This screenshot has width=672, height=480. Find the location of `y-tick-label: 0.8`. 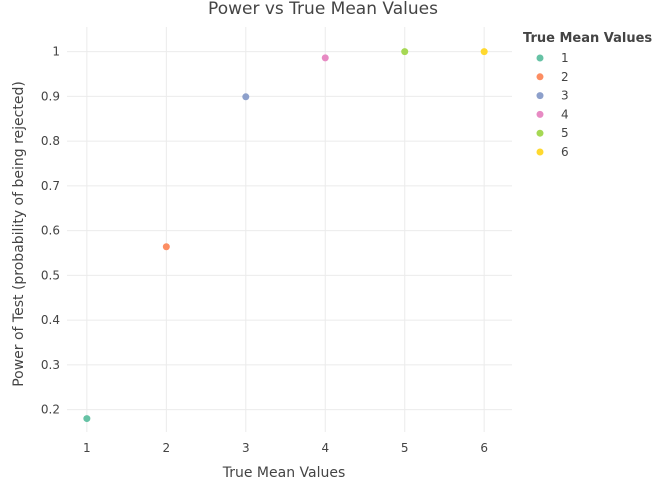

y-tick-label: 0.8 is located at coordinates (50, 141).